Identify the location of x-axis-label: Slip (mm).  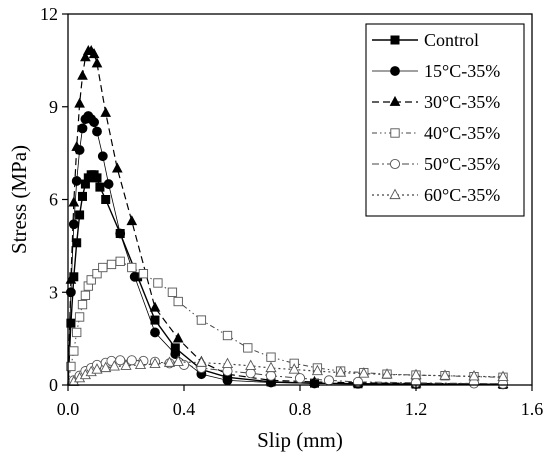
(300, 440).